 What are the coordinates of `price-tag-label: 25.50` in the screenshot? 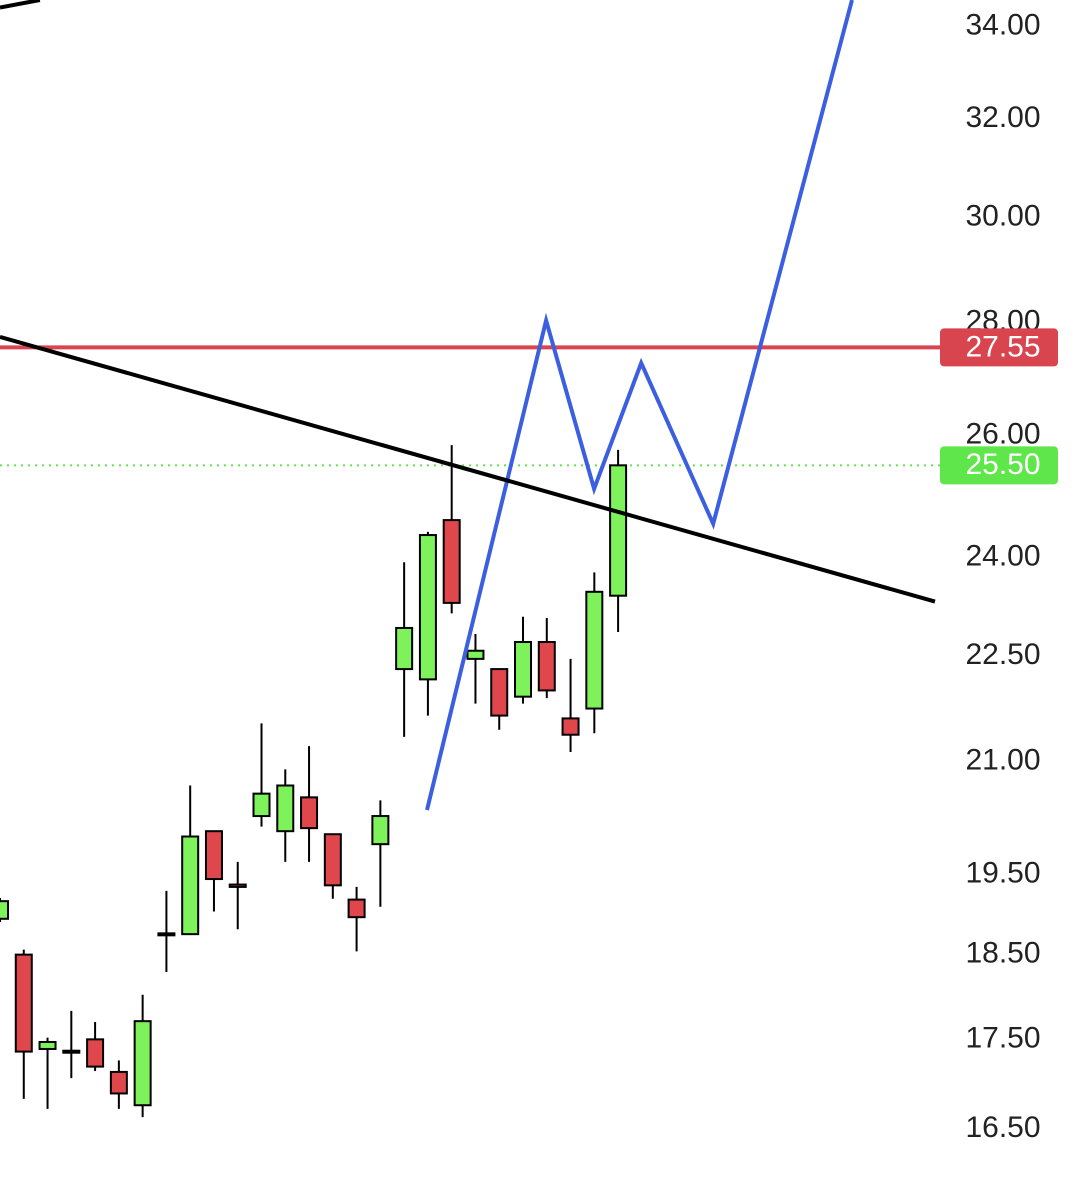 It's located at (1002, 464).